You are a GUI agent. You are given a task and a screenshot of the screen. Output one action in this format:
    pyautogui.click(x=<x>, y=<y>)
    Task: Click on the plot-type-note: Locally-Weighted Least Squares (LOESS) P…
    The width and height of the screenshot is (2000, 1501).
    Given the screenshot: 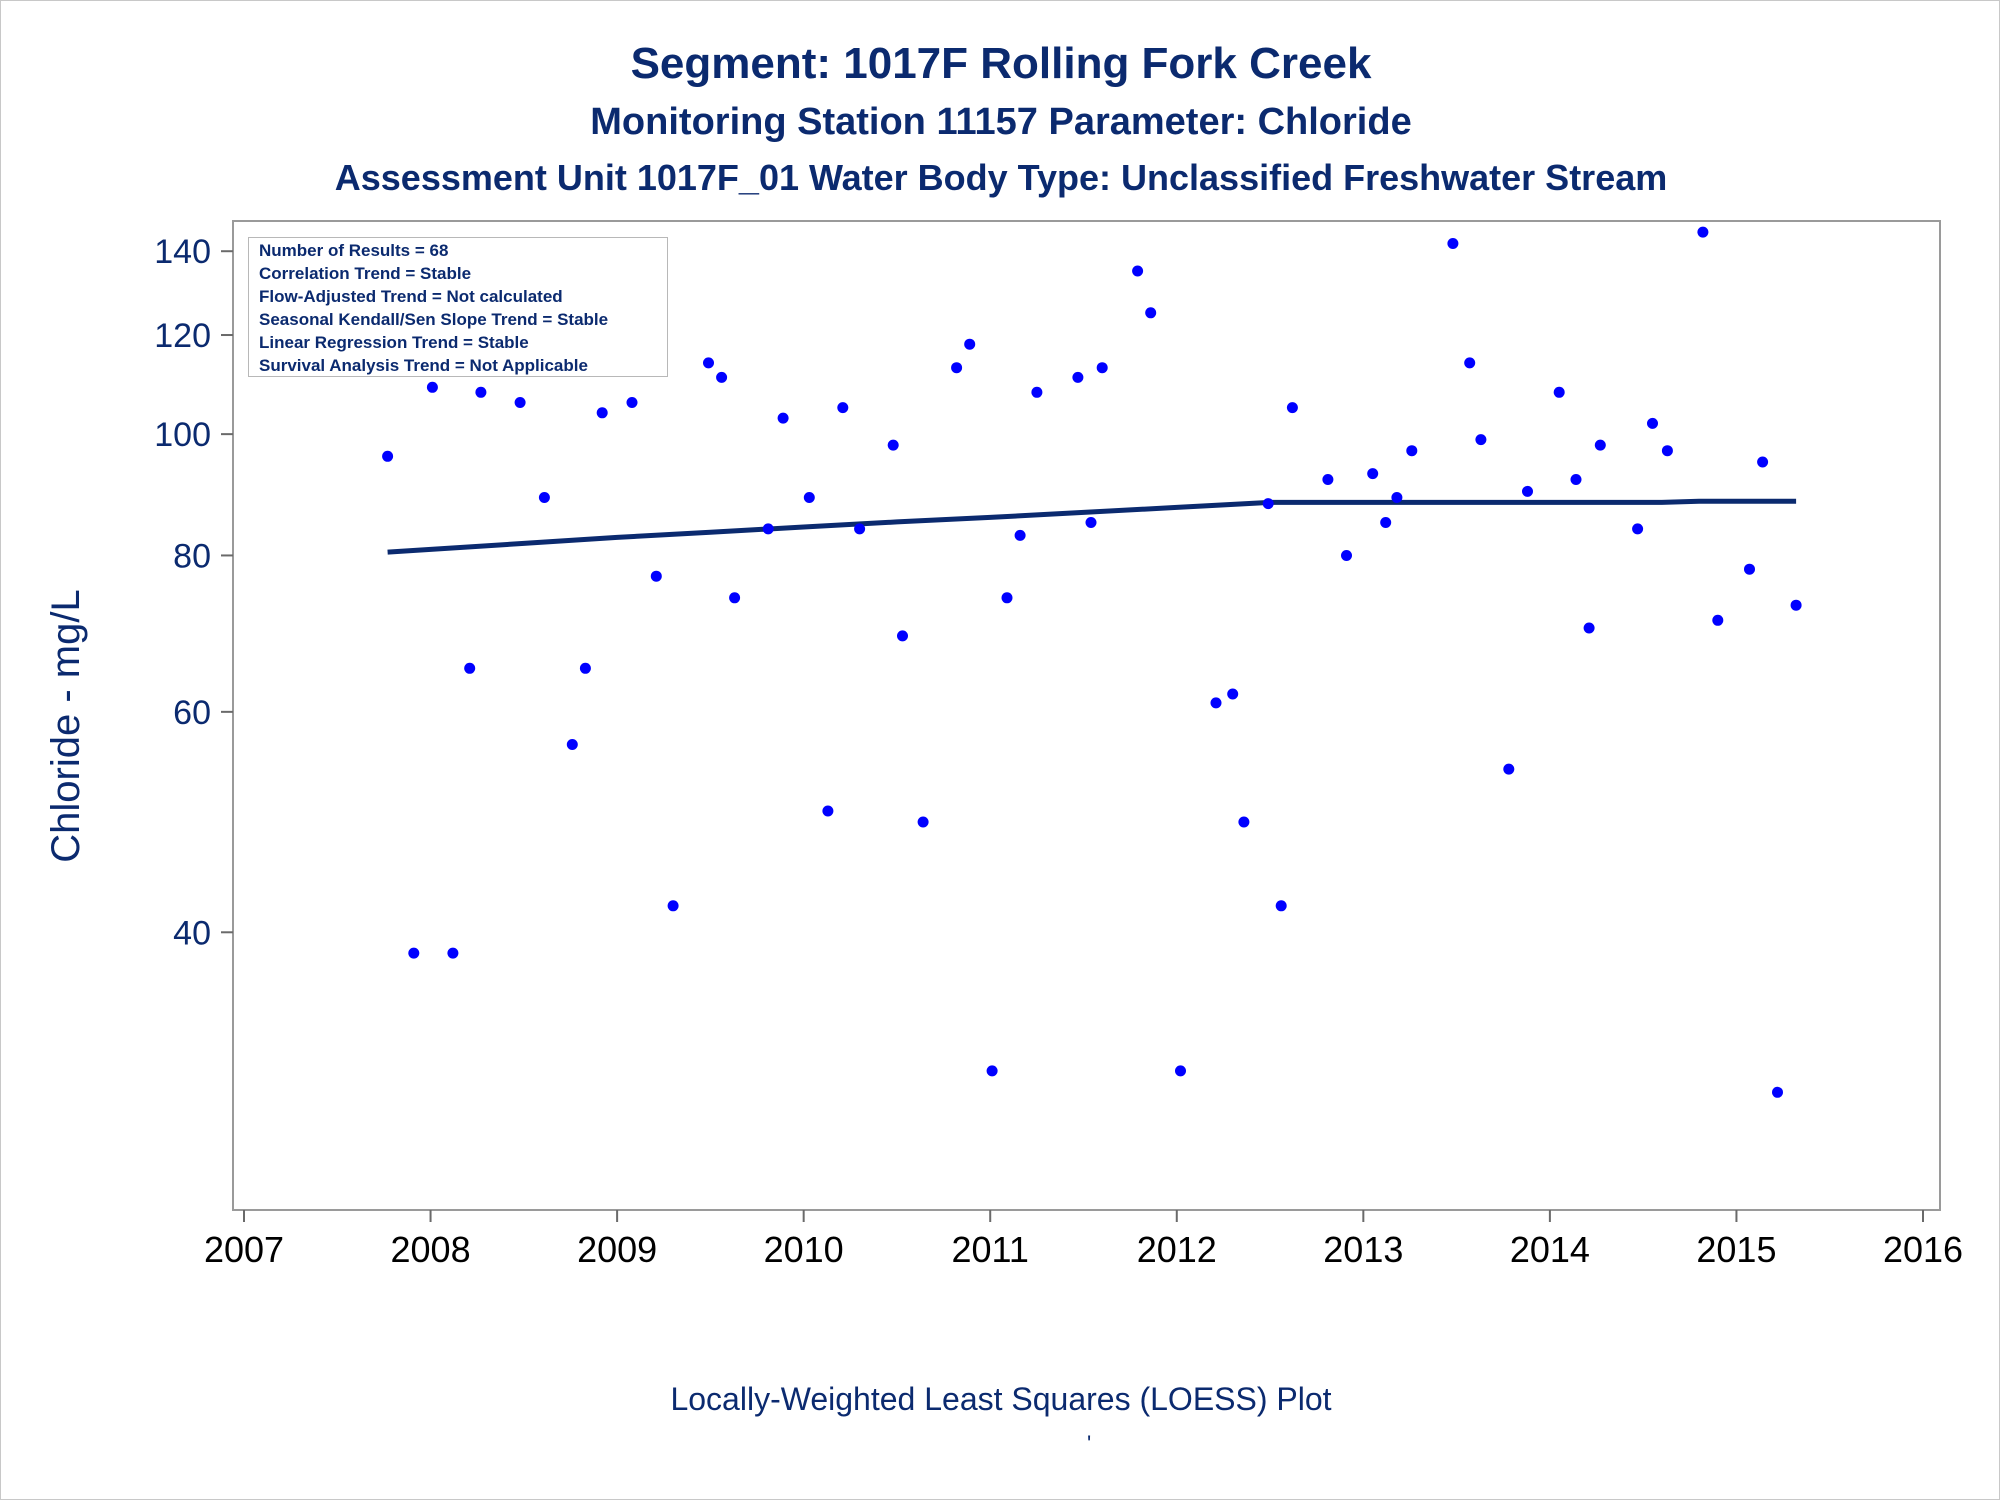 What is the action you would take?
    pyautogui.click(x=1001, y=1399)
    